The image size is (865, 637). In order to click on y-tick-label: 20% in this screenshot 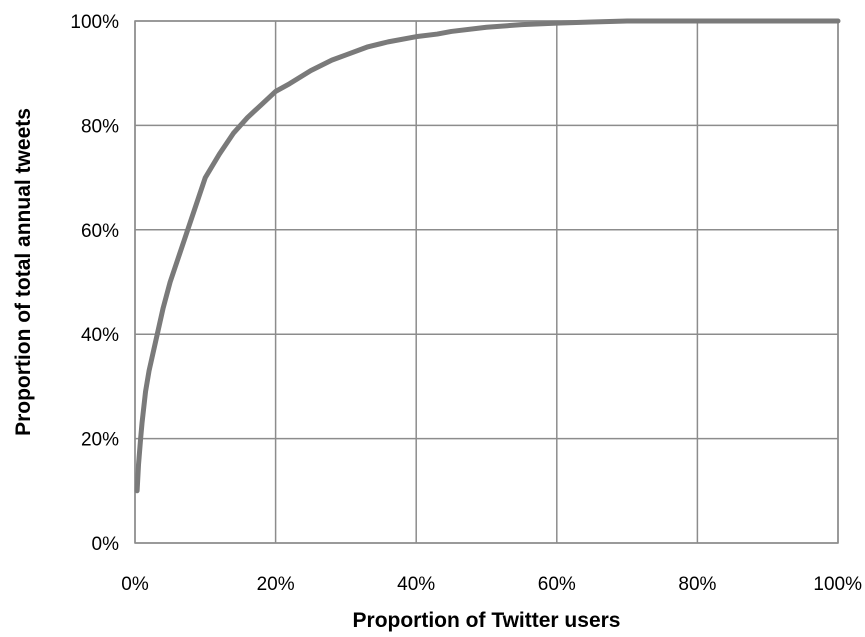, I will do `click(100, 440)`.